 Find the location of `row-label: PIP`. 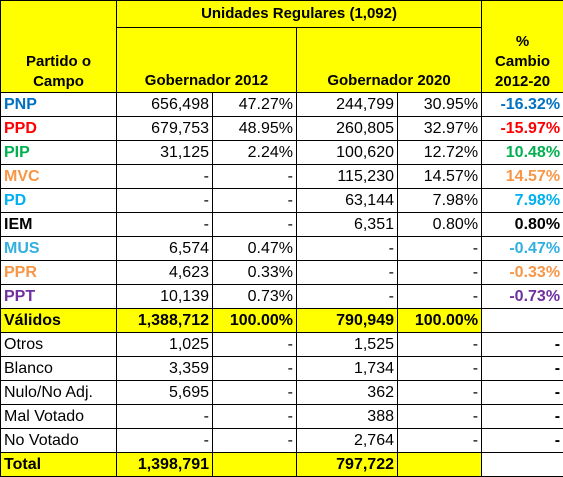

row-label: PIP is located at coordinates (58, 152).